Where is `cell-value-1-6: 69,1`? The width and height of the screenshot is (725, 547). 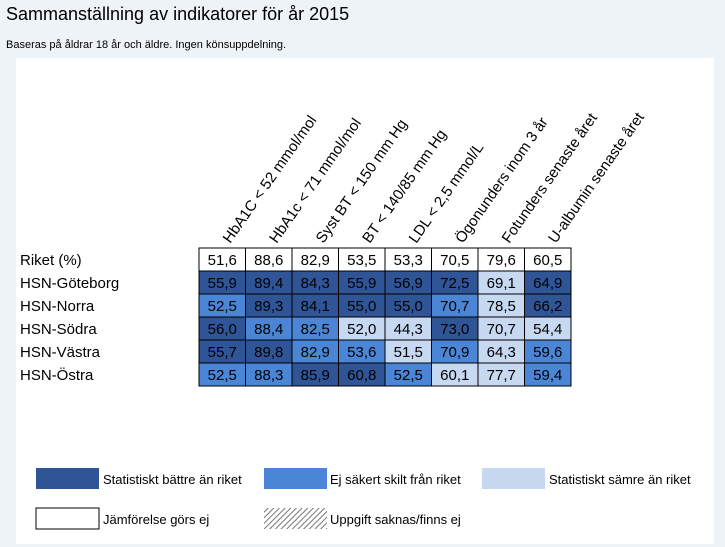 cell-value-1-6: 69,1 is located at coordinates (501, 283).